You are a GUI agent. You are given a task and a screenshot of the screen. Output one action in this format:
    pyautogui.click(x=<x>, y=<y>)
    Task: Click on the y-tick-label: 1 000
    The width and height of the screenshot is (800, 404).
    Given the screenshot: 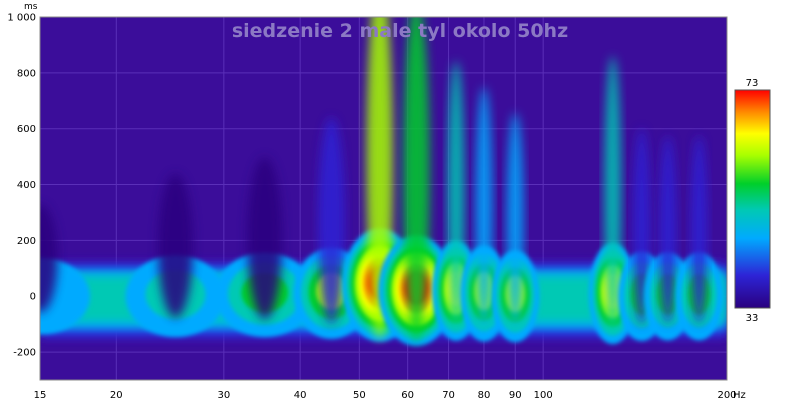 What is the action you would take?
    pyautogui.click(x=21, y=18)
    